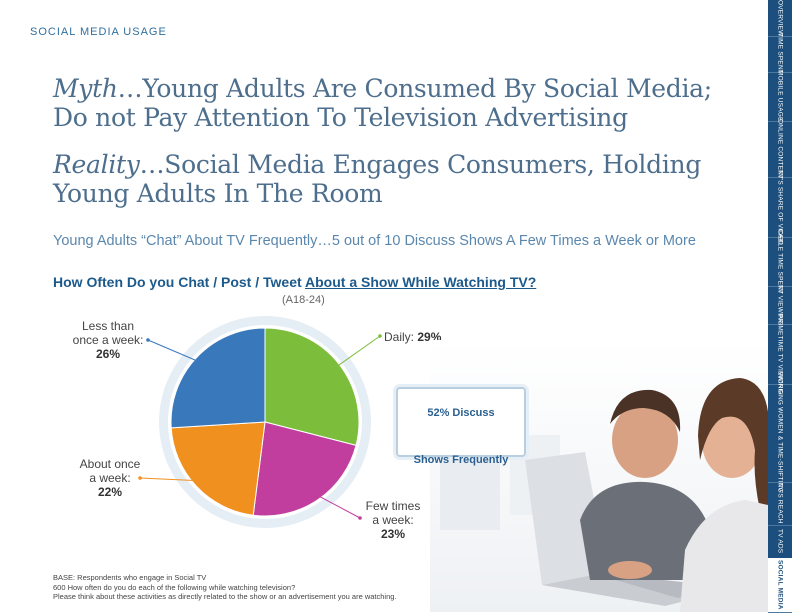 This screenshot has width=792, height=613. I want to click on slice-label-daily-text: Daily:, so click(399, 337).